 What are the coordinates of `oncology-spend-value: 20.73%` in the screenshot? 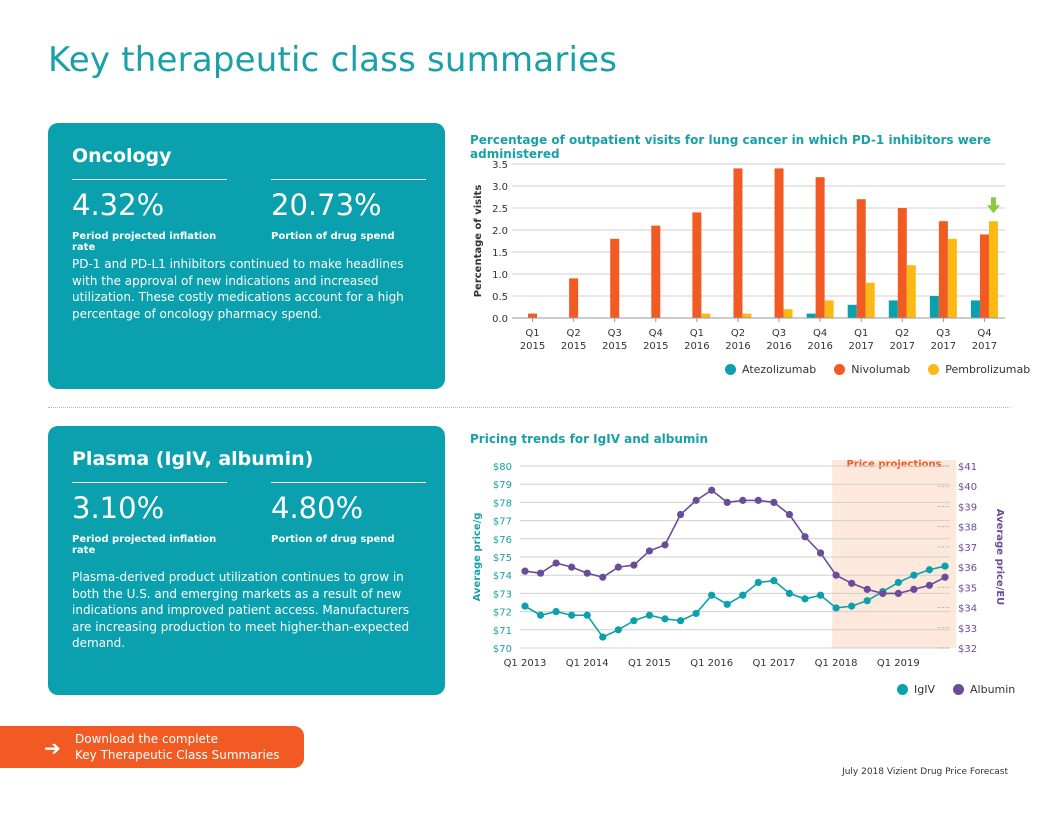 It's located at (326, 205).